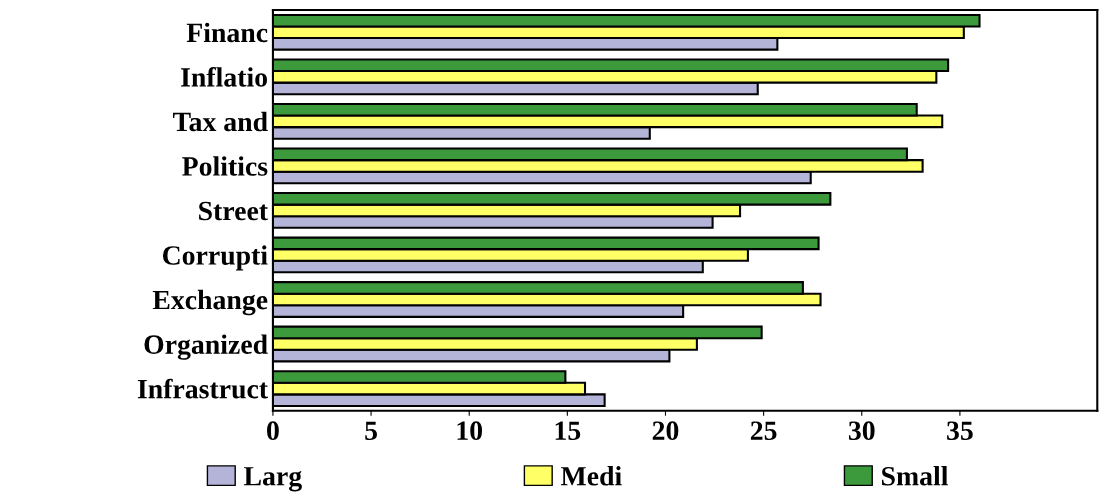 The height and width of the screenshot is (501, 1114). What do you see at coordinates (224, 76) in the screenshot?
I see `y-tick-label: Inflatio` at bounding box center [224, 76].